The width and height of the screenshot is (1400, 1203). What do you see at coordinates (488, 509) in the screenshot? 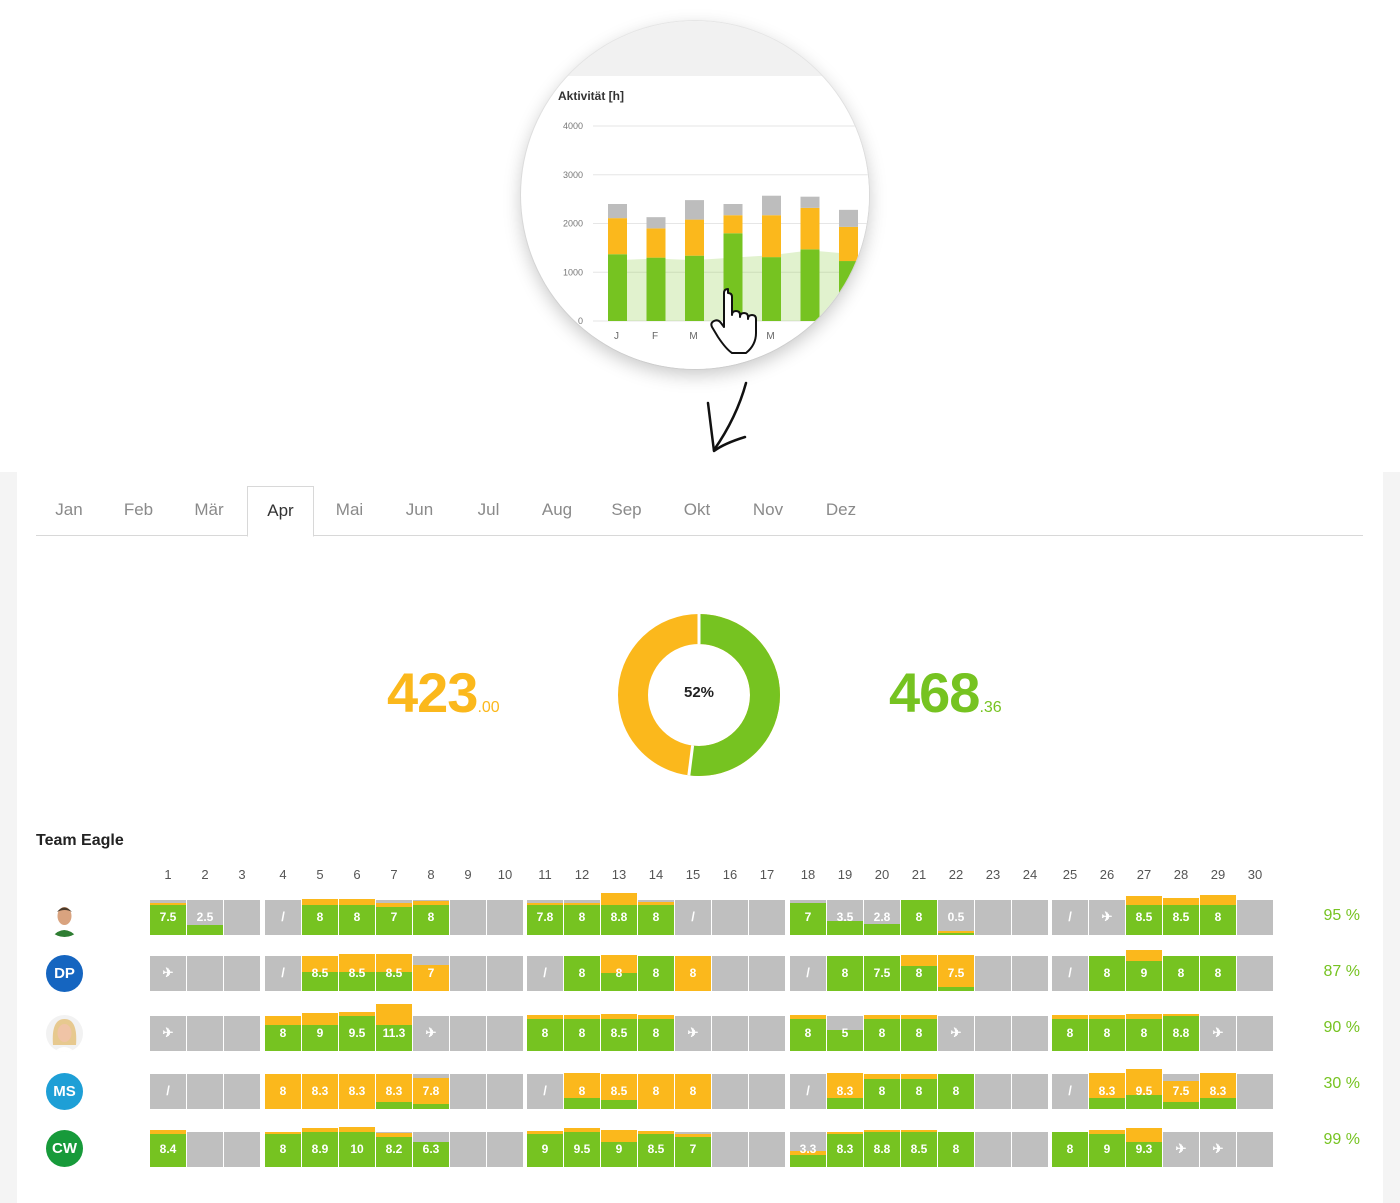
I see `tab-jul: Jul` at bounding box center [488, 509].